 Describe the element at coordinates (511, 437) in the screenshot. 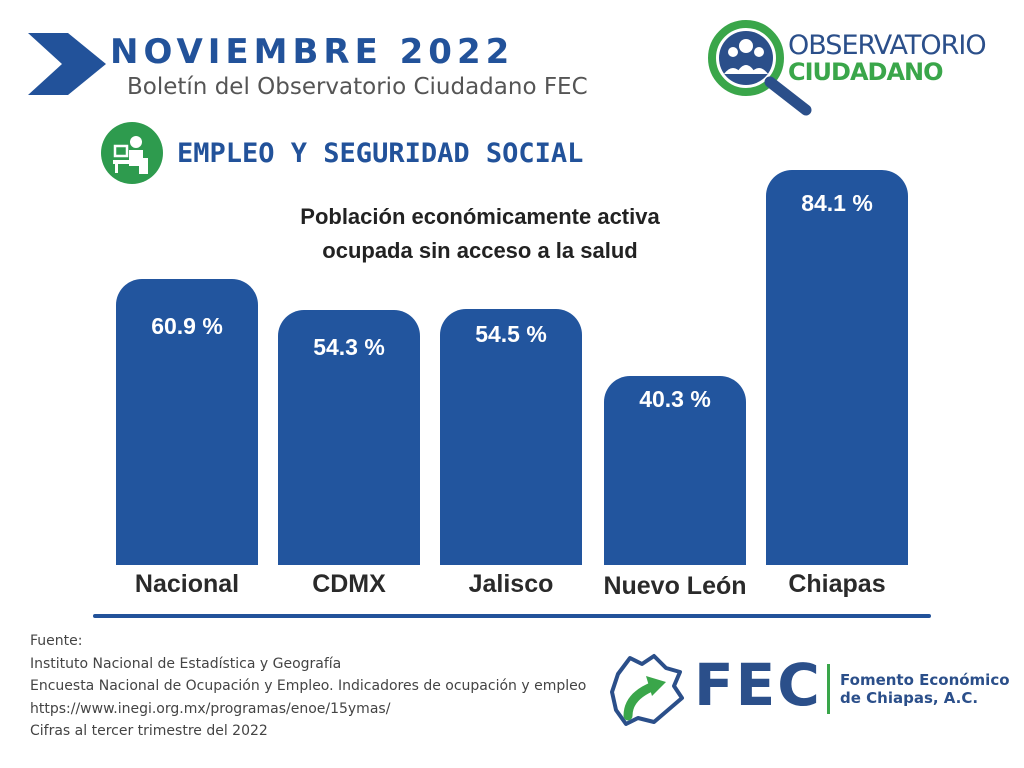

I see `bar-jalisco` at that location.